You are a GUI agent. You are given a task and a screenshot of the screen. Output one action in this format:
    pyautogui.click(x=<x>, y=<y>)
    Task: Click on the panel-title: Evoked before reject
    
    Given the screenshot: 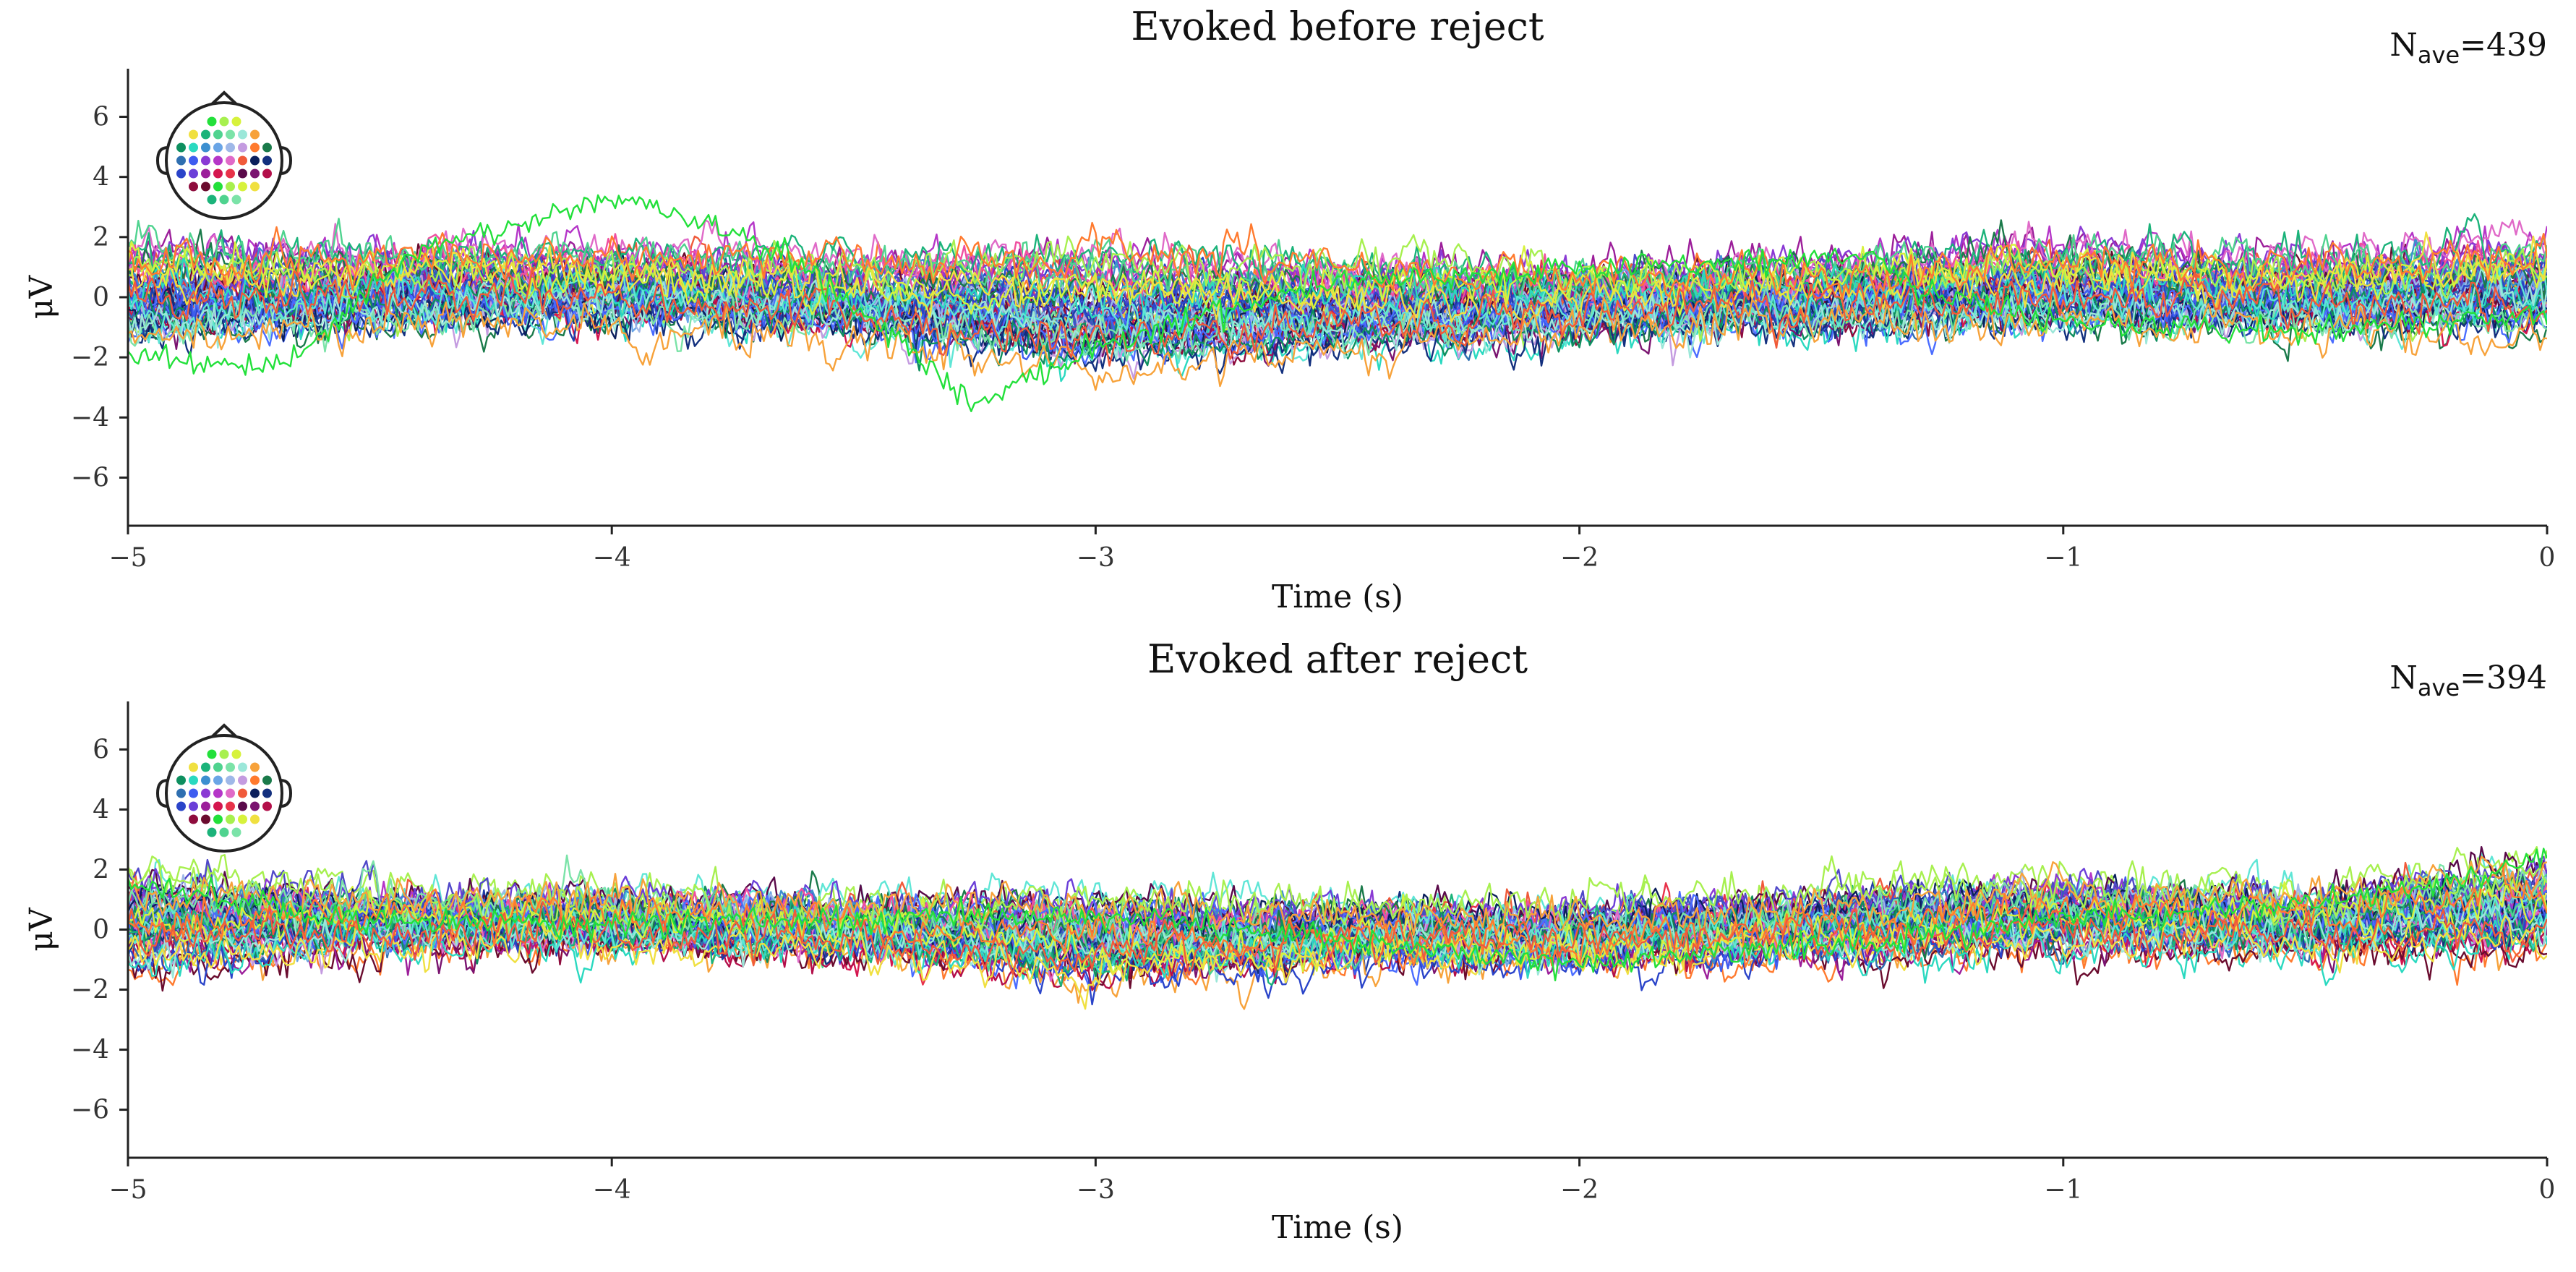 What is the action you would take?
    pyautogui.click(x=1337, y=26)
    